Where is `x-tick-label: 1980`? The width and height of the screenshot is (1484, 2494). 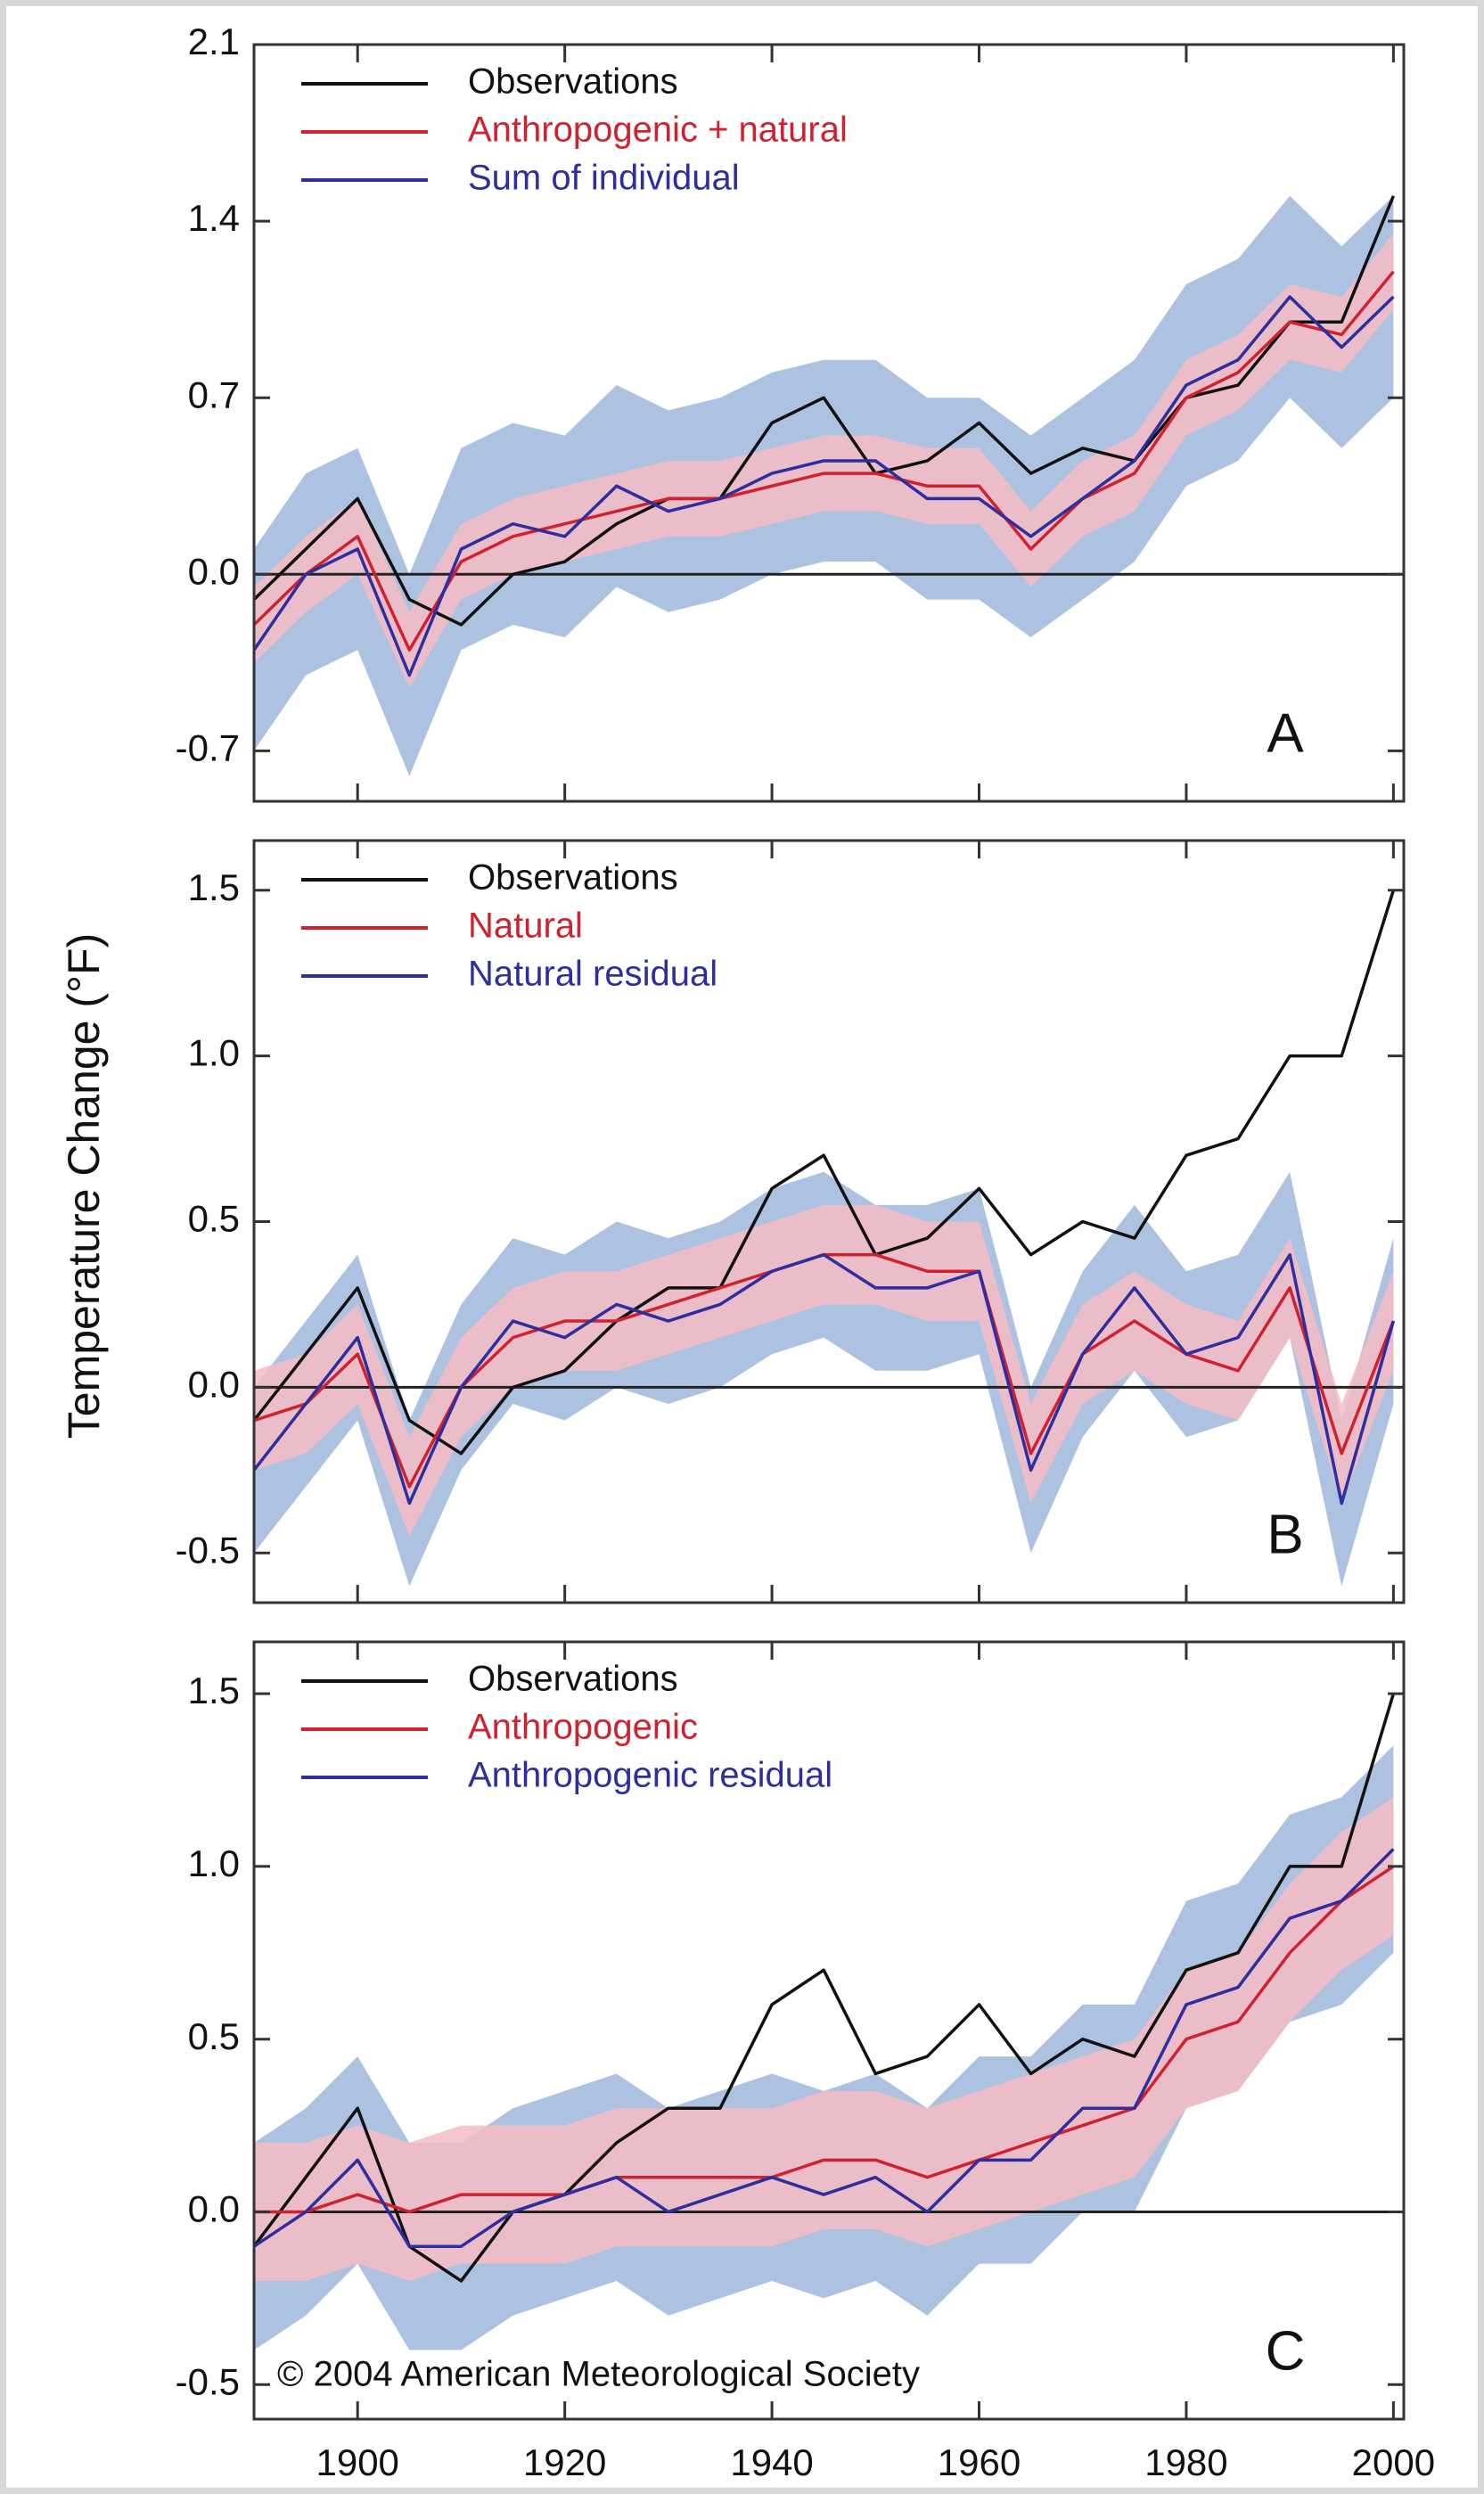 x-tick-label: 1980 is located at coordinates (1185, 2462).